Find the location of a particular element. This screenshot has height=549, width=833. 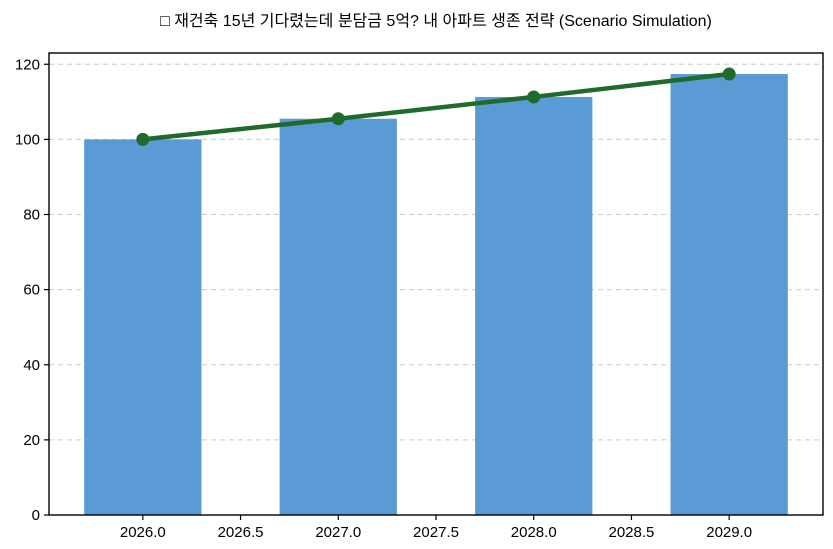

line-series is located at coordinates (436, 106).